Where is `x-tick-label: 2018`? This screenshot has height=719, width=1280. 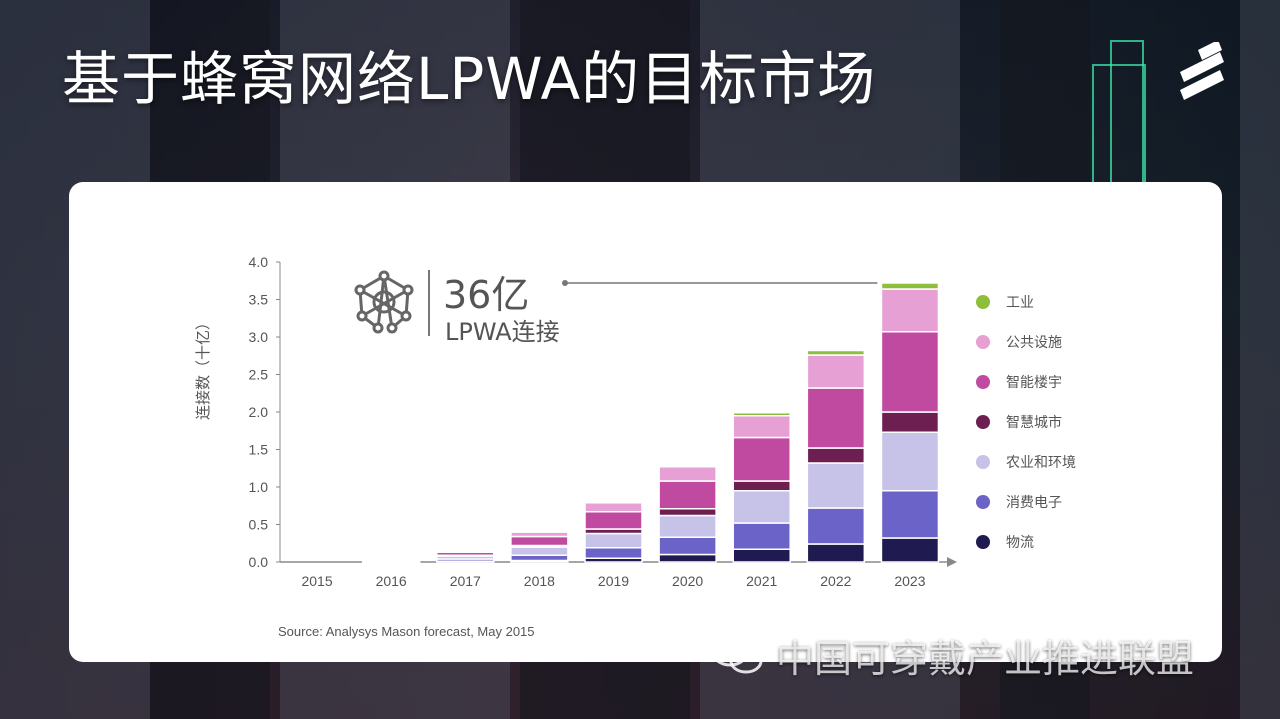
x-tick-label: 2018 is located at coordinates (539, 581).